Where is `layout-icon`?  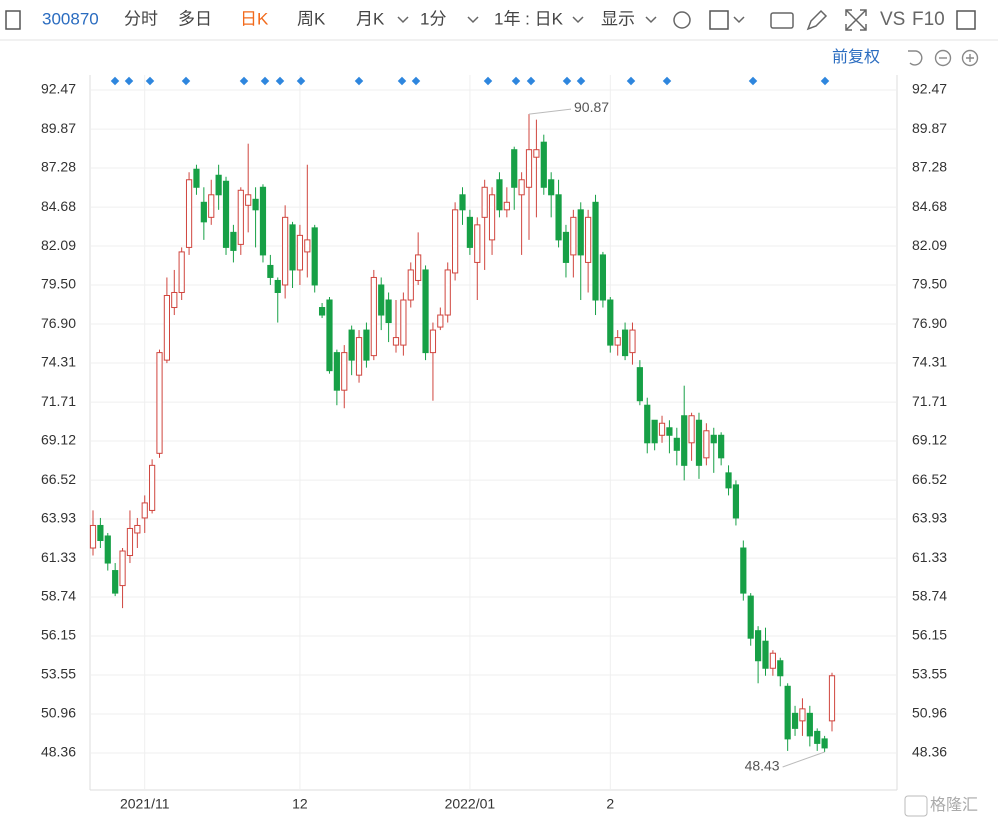 layout-icon is located at coordinates (966, 20).